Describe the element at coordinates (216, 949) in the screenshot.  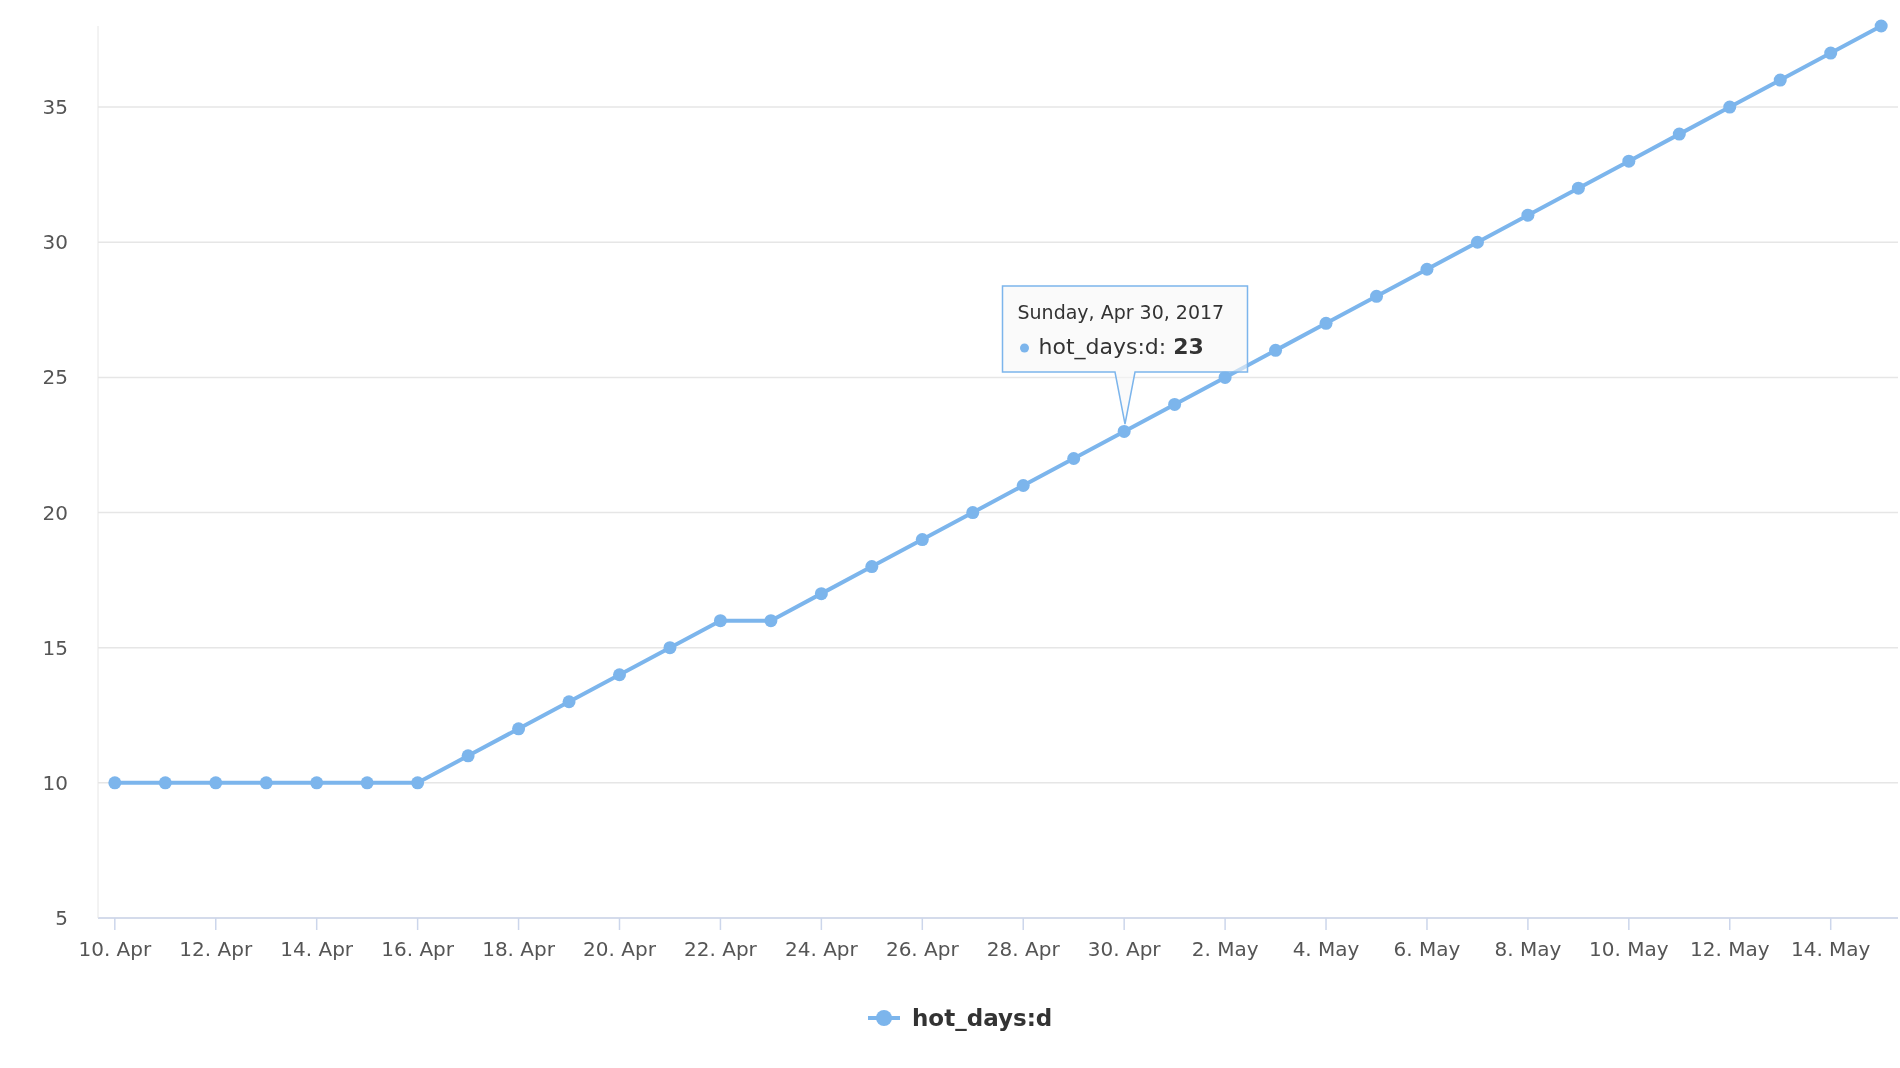
I see `x-tick-label: 12. Apr` at that location.